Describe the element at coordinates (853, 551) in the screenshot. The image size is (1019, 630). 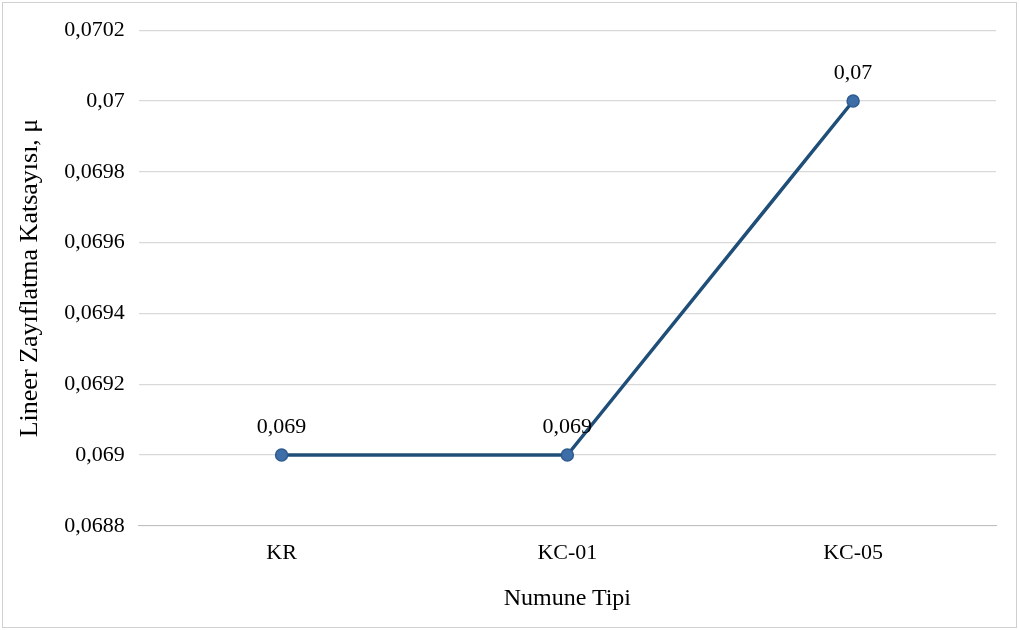
I see `x-tick-label: KC-05` at that location.